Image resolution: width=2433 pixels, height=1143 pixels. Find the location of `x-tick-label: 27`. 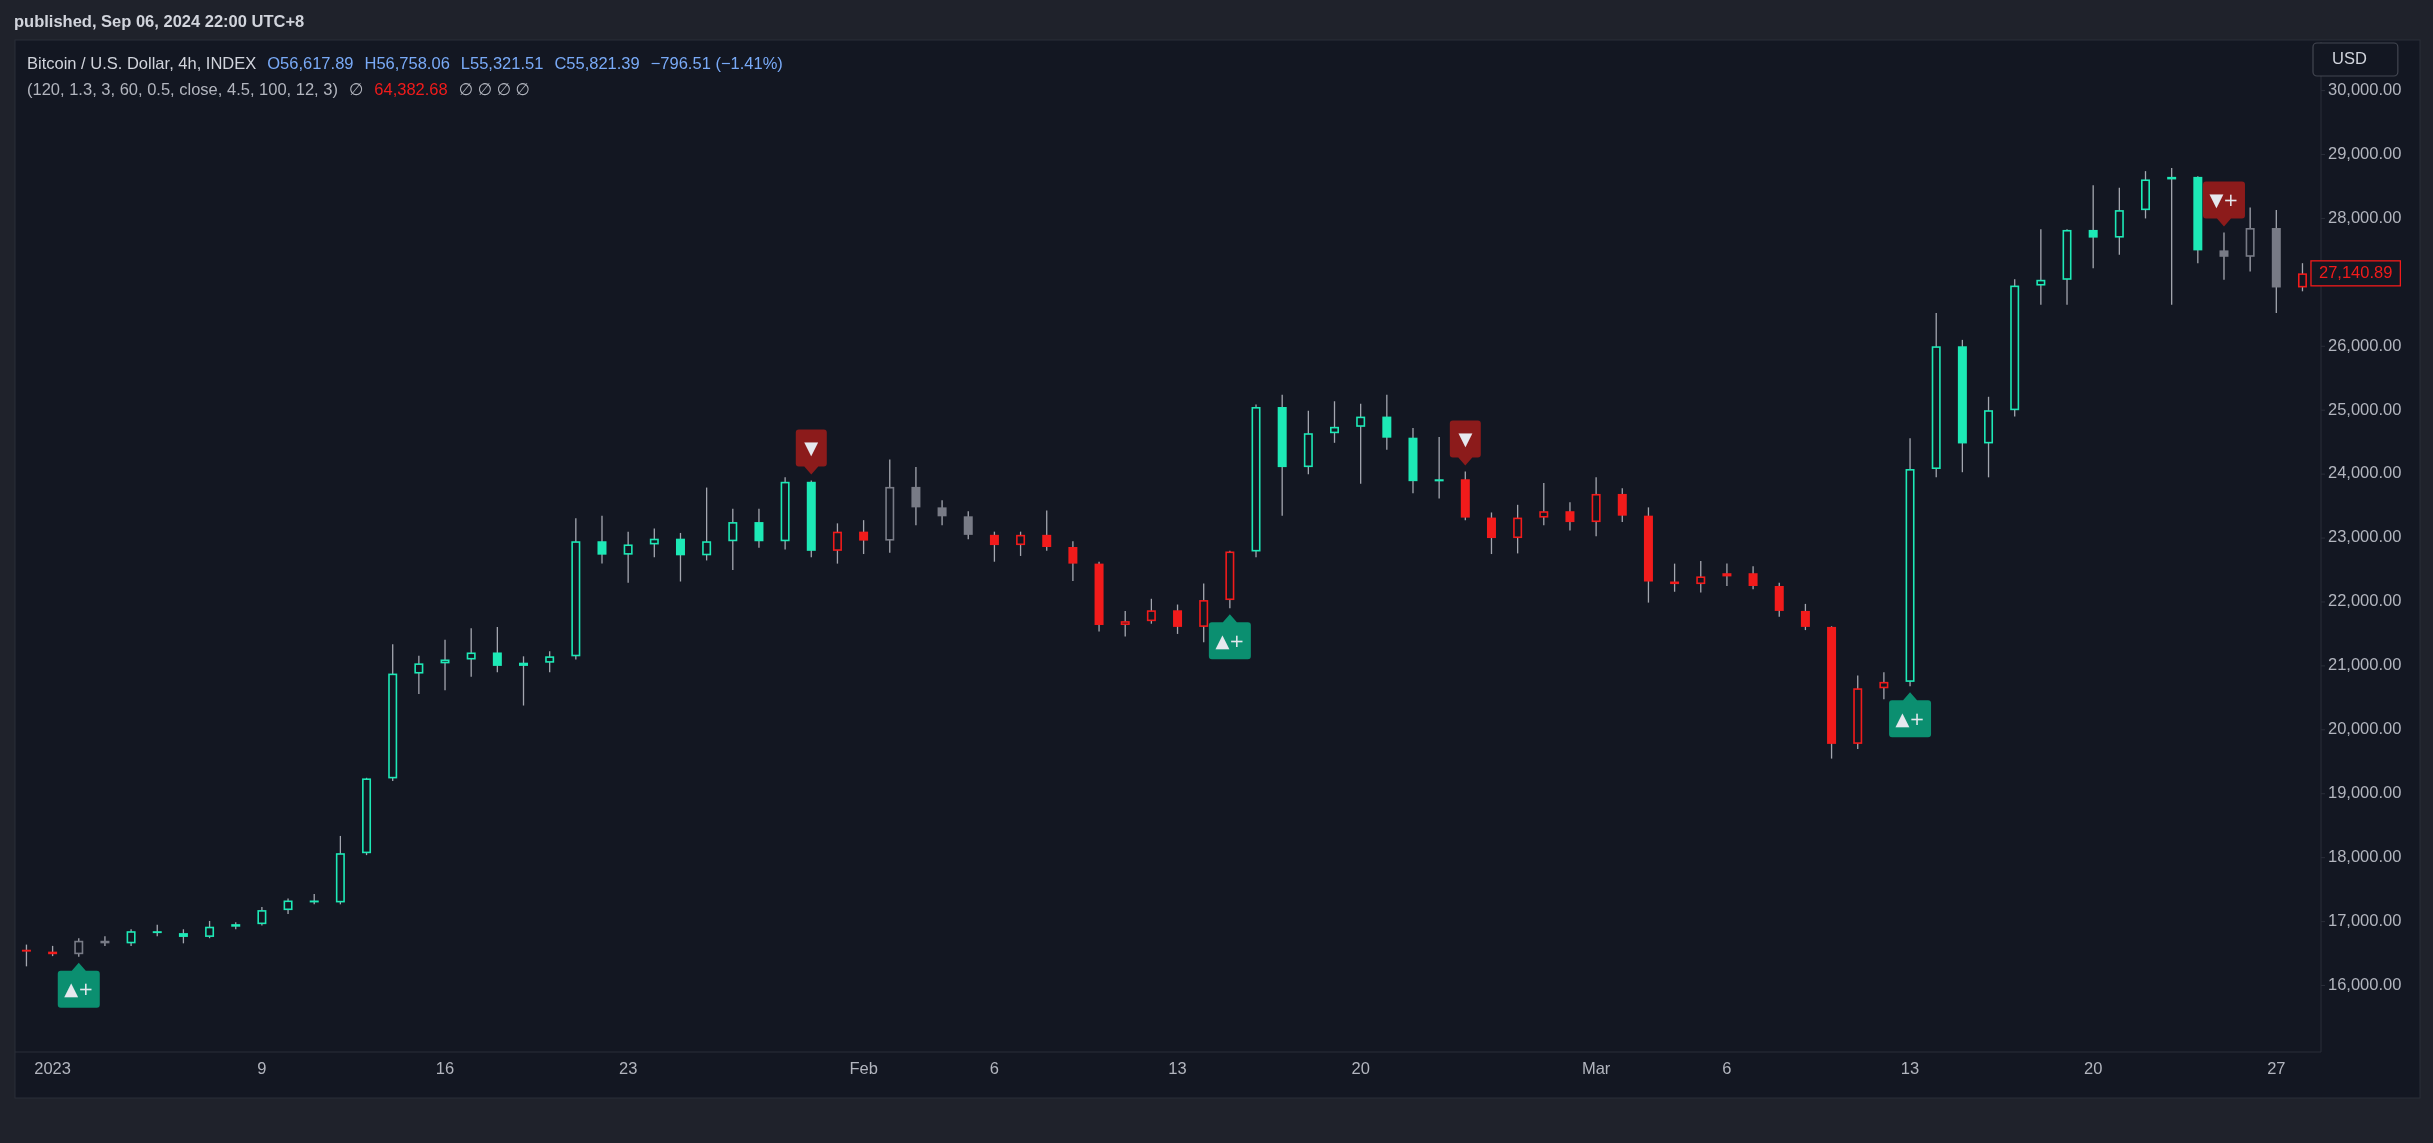

x-tick-label: 27 is located at coordinates (2276, 1068).